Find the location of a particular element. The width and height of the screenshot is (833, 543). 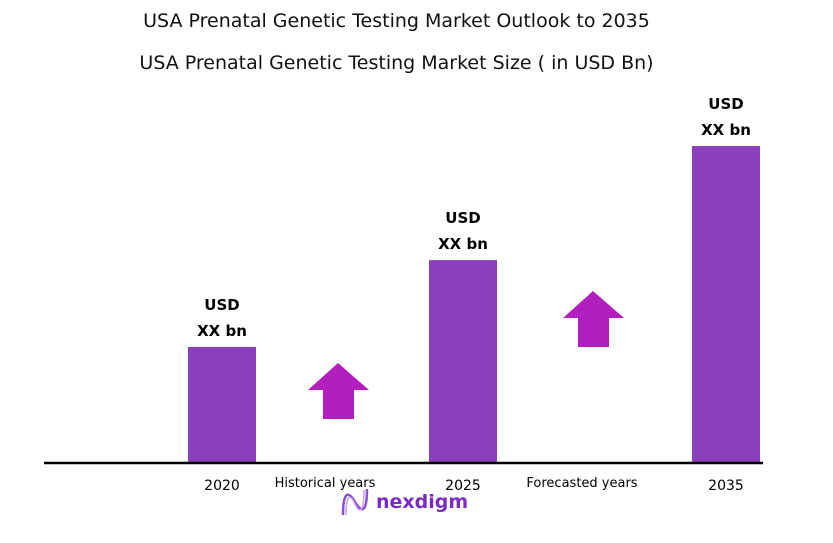

bar-2035 is located at coordinates (726, 304).